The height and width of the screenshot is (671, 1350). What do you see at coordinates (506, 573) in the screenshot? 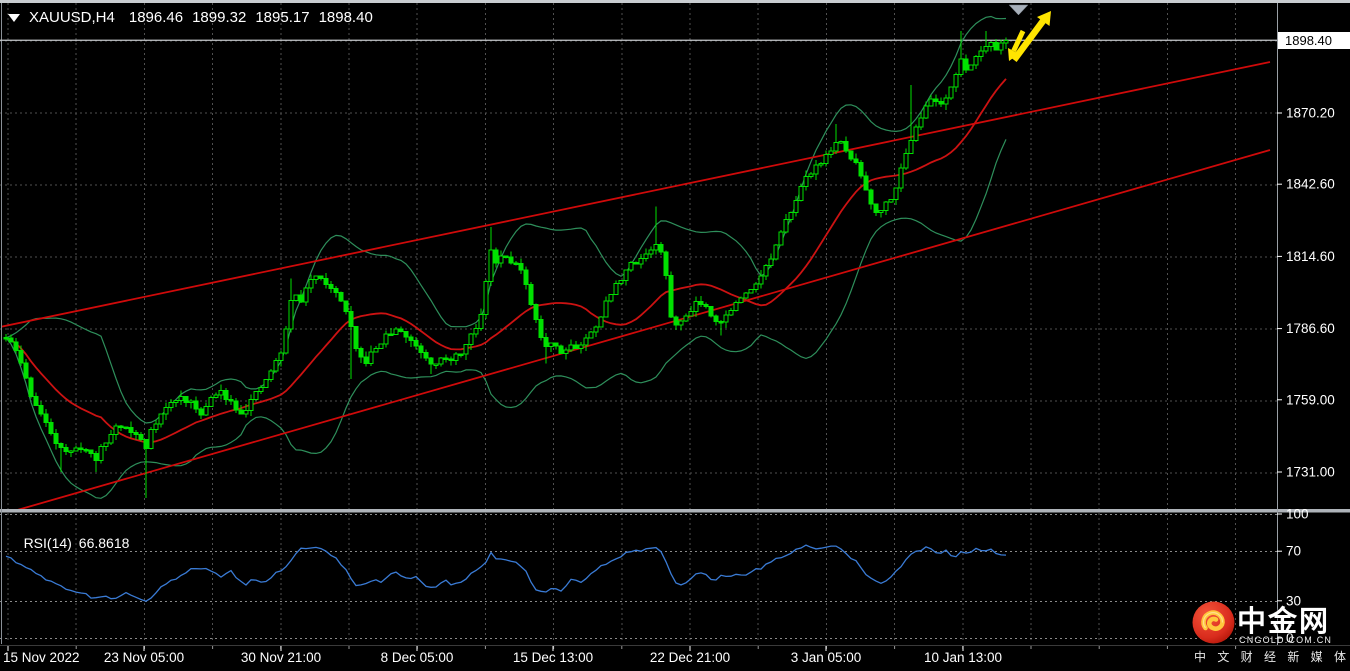
I see `rsi-pane` at bounding box center [506, 573].